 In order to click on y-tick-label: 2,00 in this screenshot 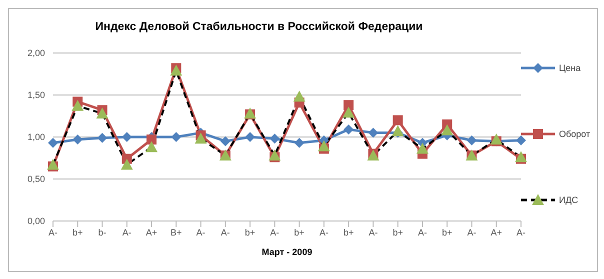, I will do `click(36, 53)`.